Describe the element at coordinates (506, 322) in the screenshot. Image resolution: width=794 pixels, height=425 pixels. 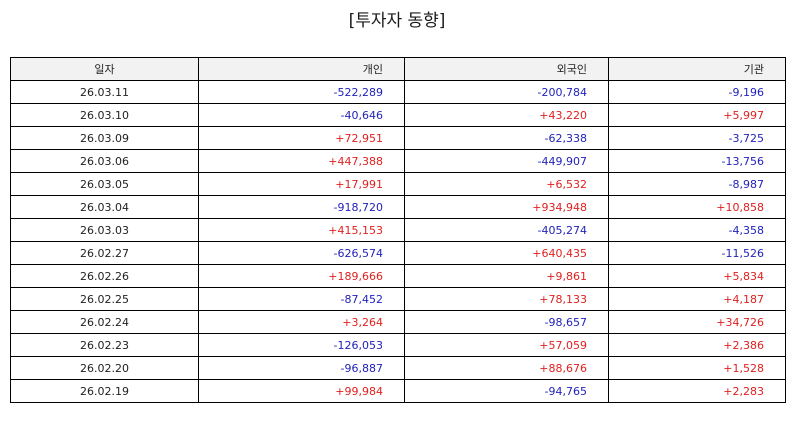
I see `cell-foreign: -98,657` at that location.